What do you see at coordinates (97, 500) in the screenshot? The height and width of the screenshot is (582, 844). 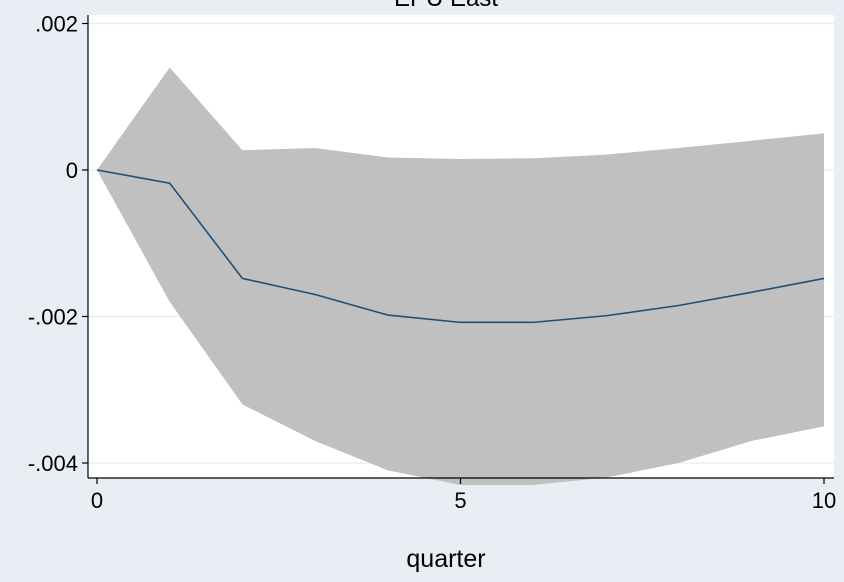 I see `x-tick-label: 0` at bounding box center [97, 500].